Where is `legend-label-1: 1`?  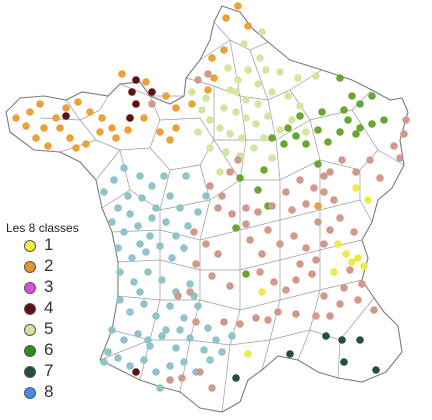
legend-label-1: 1 is located at coordinates (49, 244).